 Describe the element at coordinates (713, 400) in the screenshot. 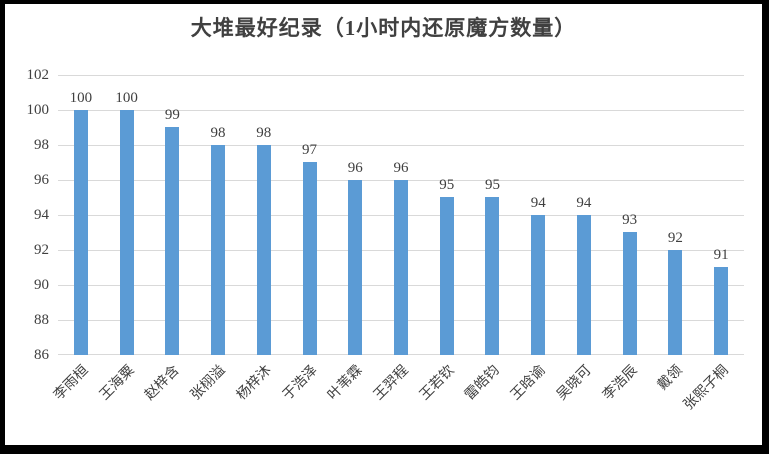

I see `x-label-slot: 张熙子桐` at that location.